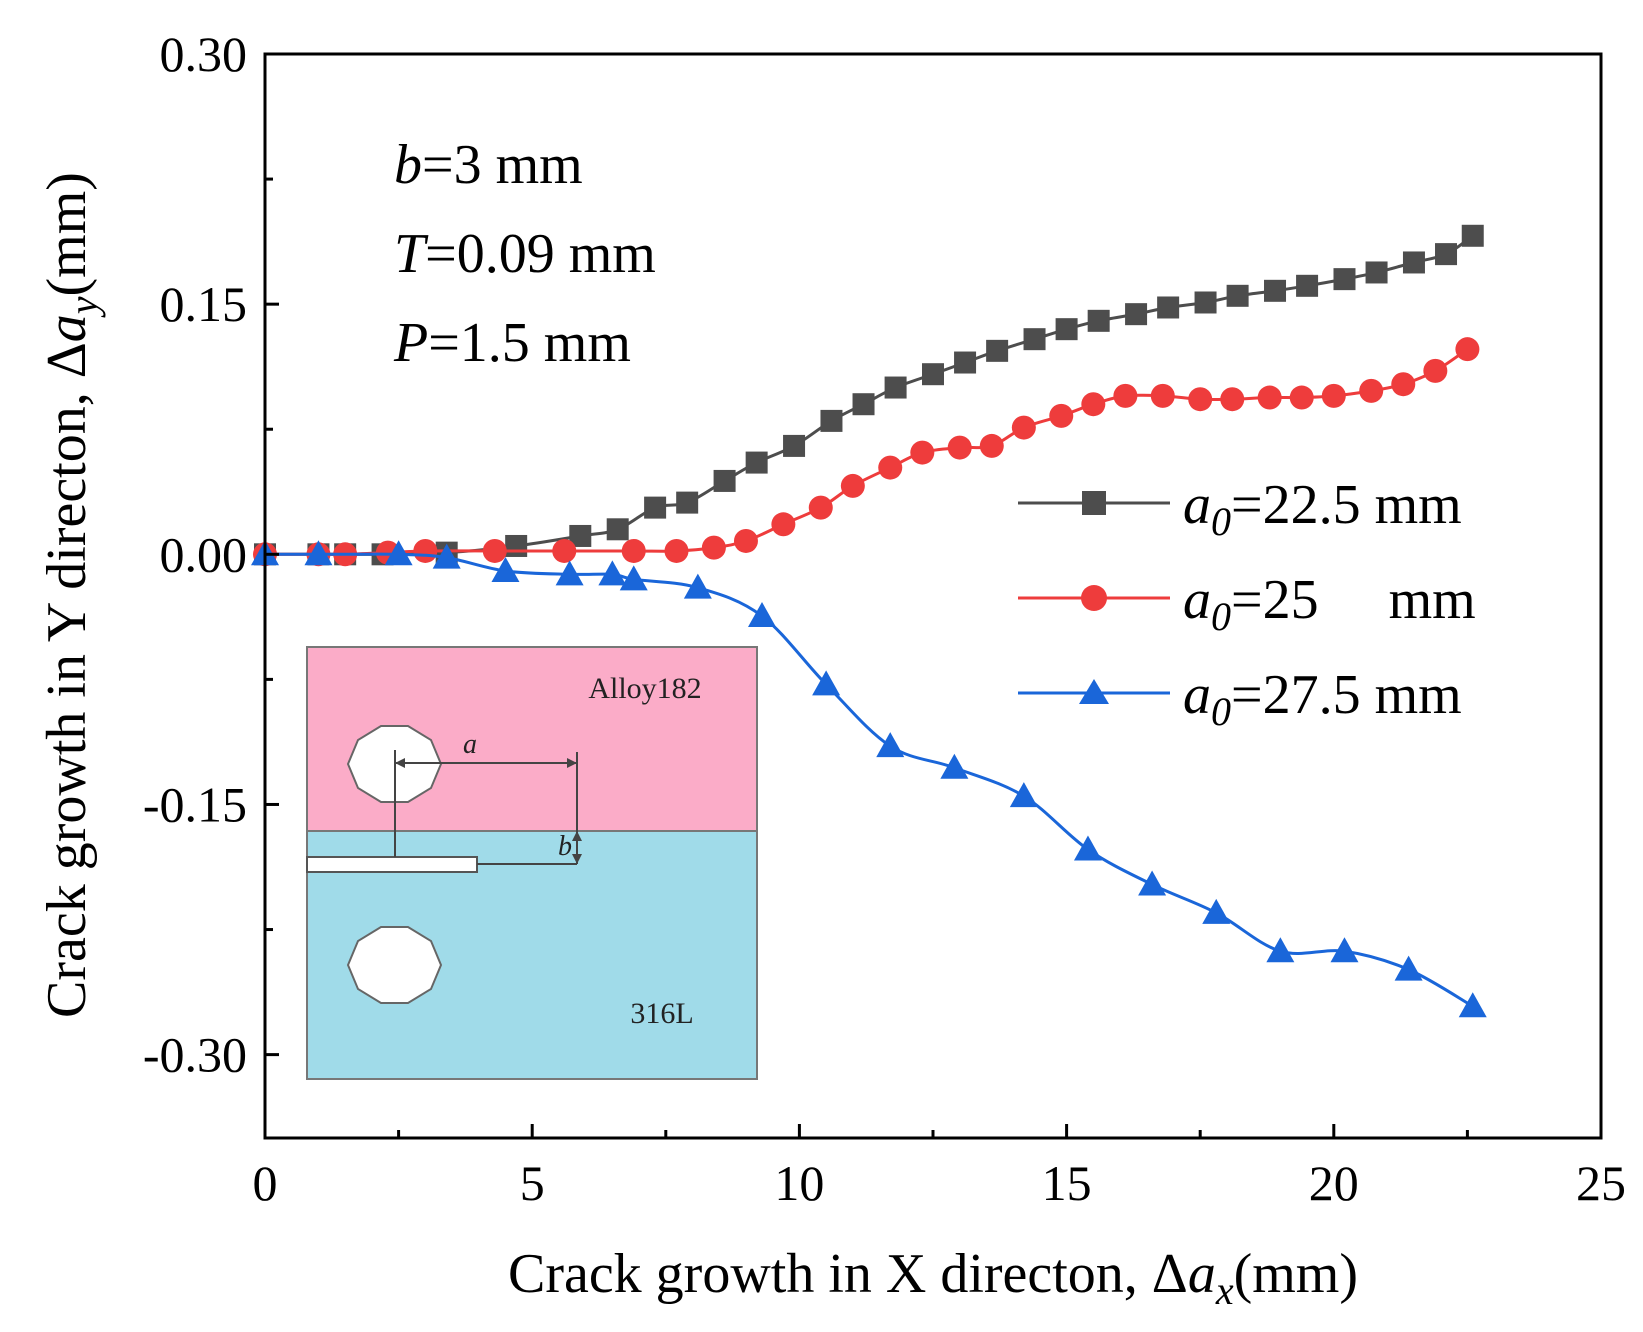  I want to click on inset-dim-a-arrow-right, so click(572, 763).